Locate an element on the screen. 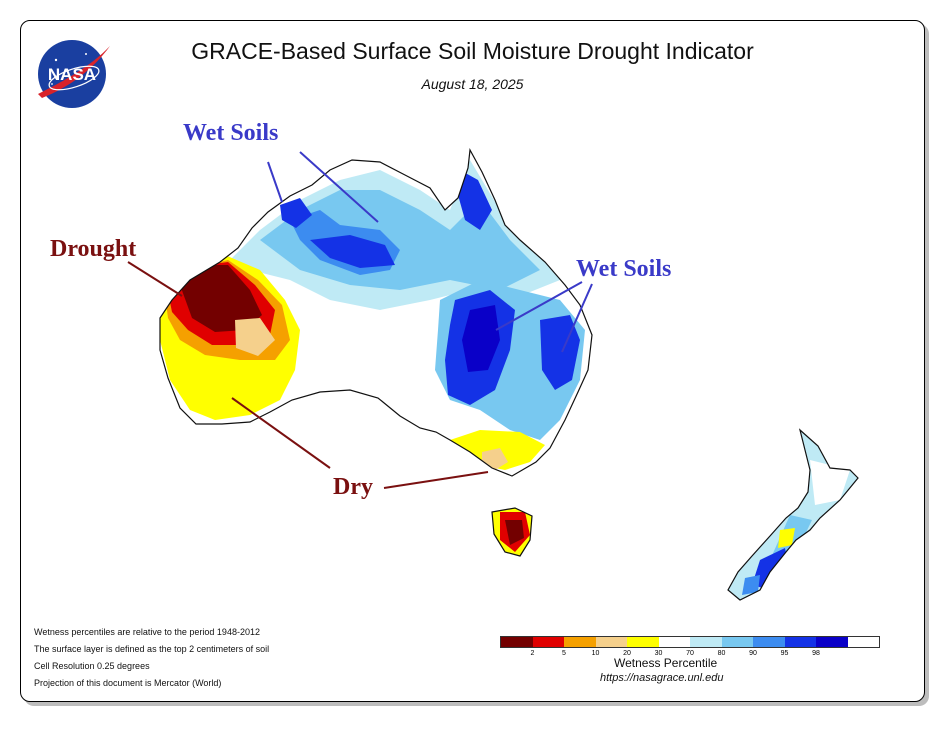  dry-label: Dry is located at coordinates (353, 487).